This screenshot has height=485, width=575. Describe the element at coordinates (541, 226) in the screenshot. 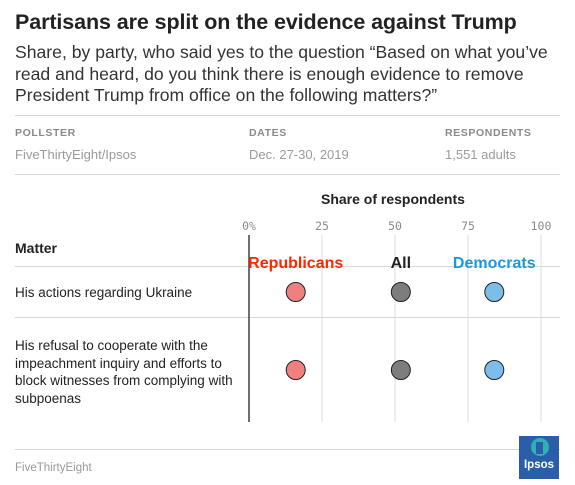

I see `tick-label: 100` at that location.